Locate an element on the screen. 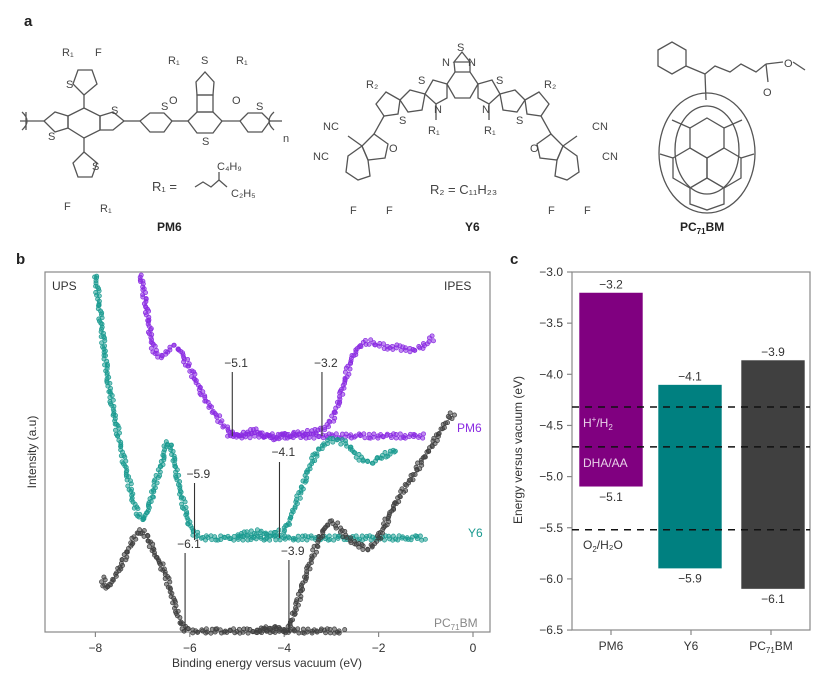 Image resolution: width=831 pixels, height=680 pixels. y6-n-2: N is located at coordinates (472, 63).